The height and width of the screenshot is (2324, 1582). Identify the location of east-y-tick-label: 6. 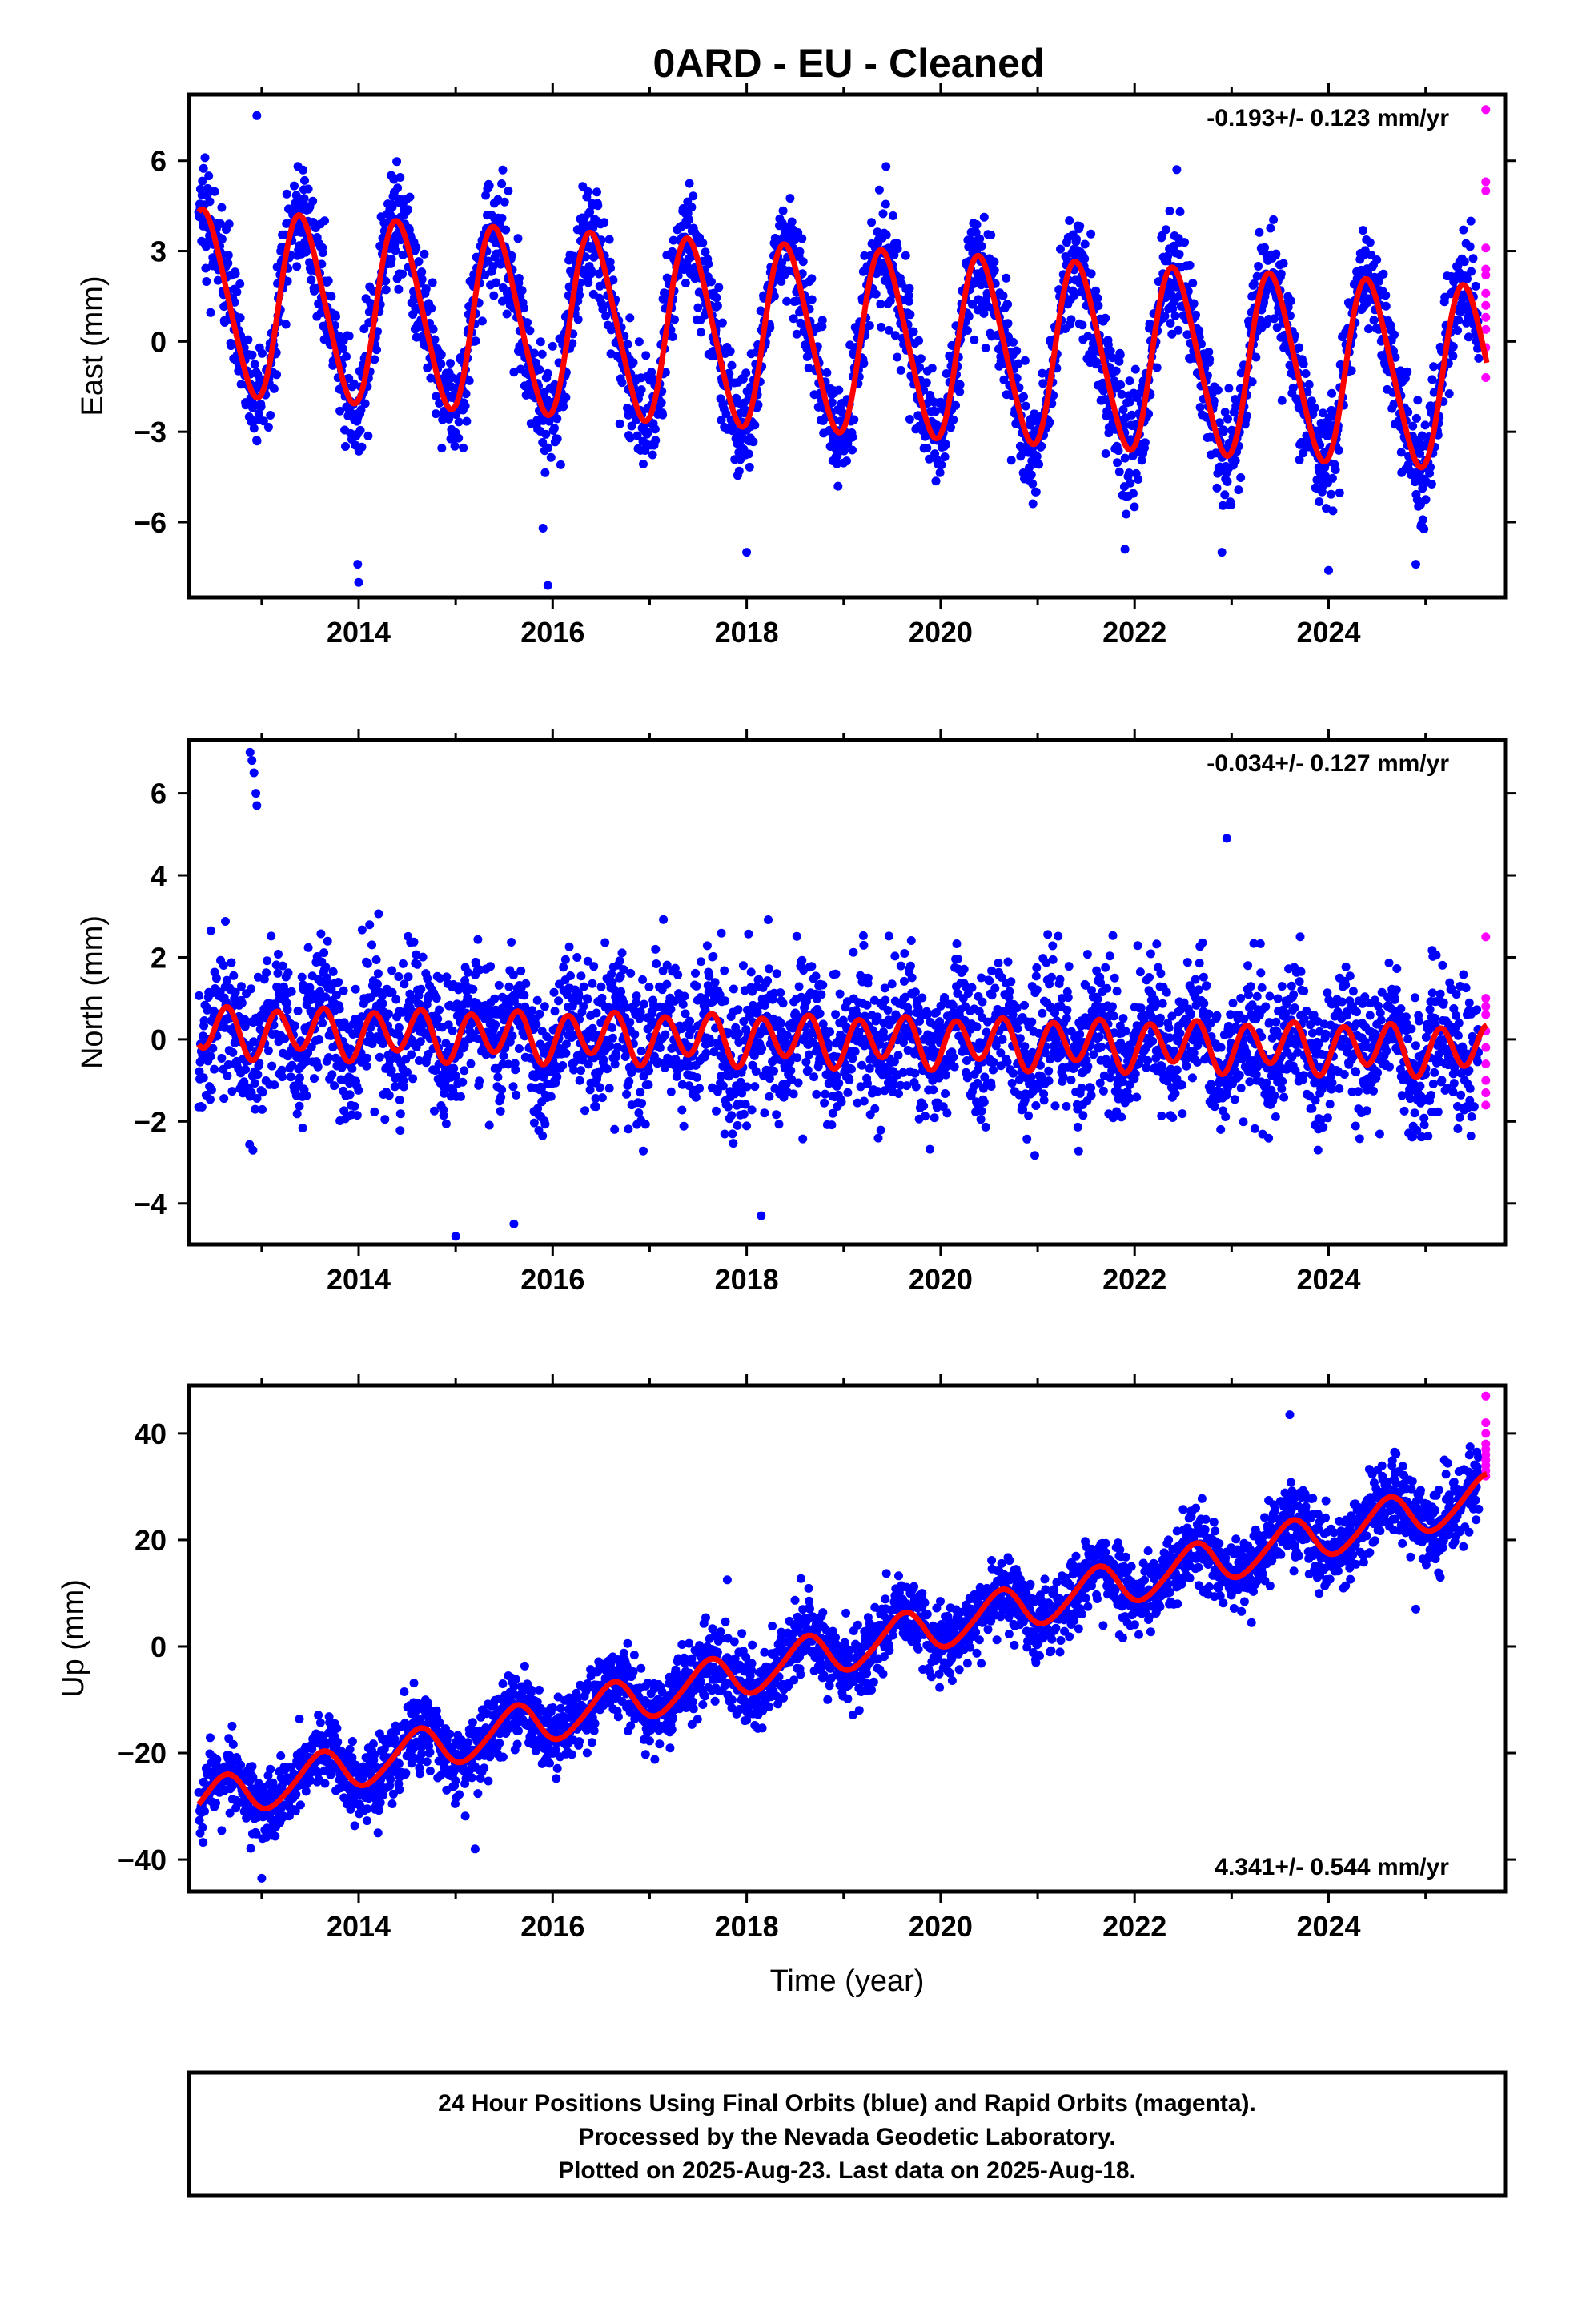
(159, 161).